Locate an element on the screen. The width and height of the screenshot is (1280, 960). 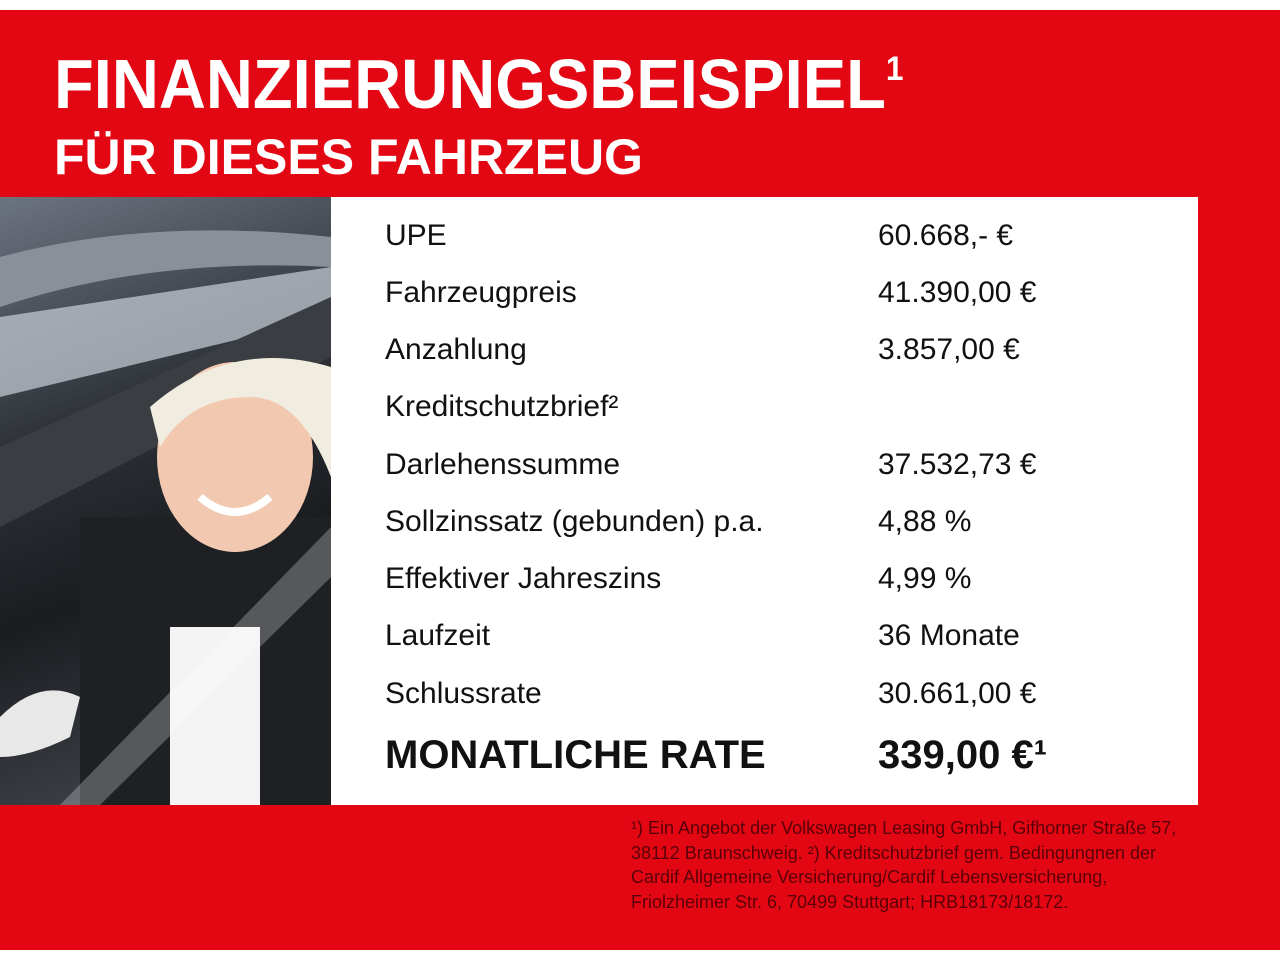
row-label: UPE is located at coordinates (416, 235).